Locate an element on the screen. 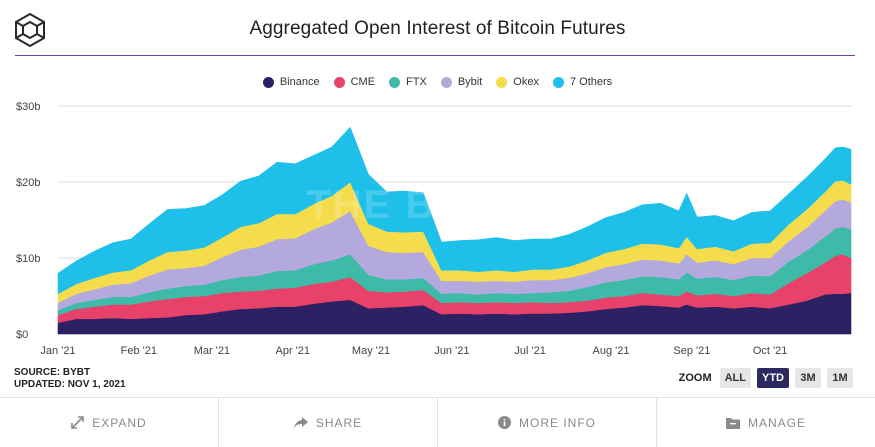 The height and width of the screenshot is (447, 875). y-tick-label: $30b is located at coordinates (28, 107).